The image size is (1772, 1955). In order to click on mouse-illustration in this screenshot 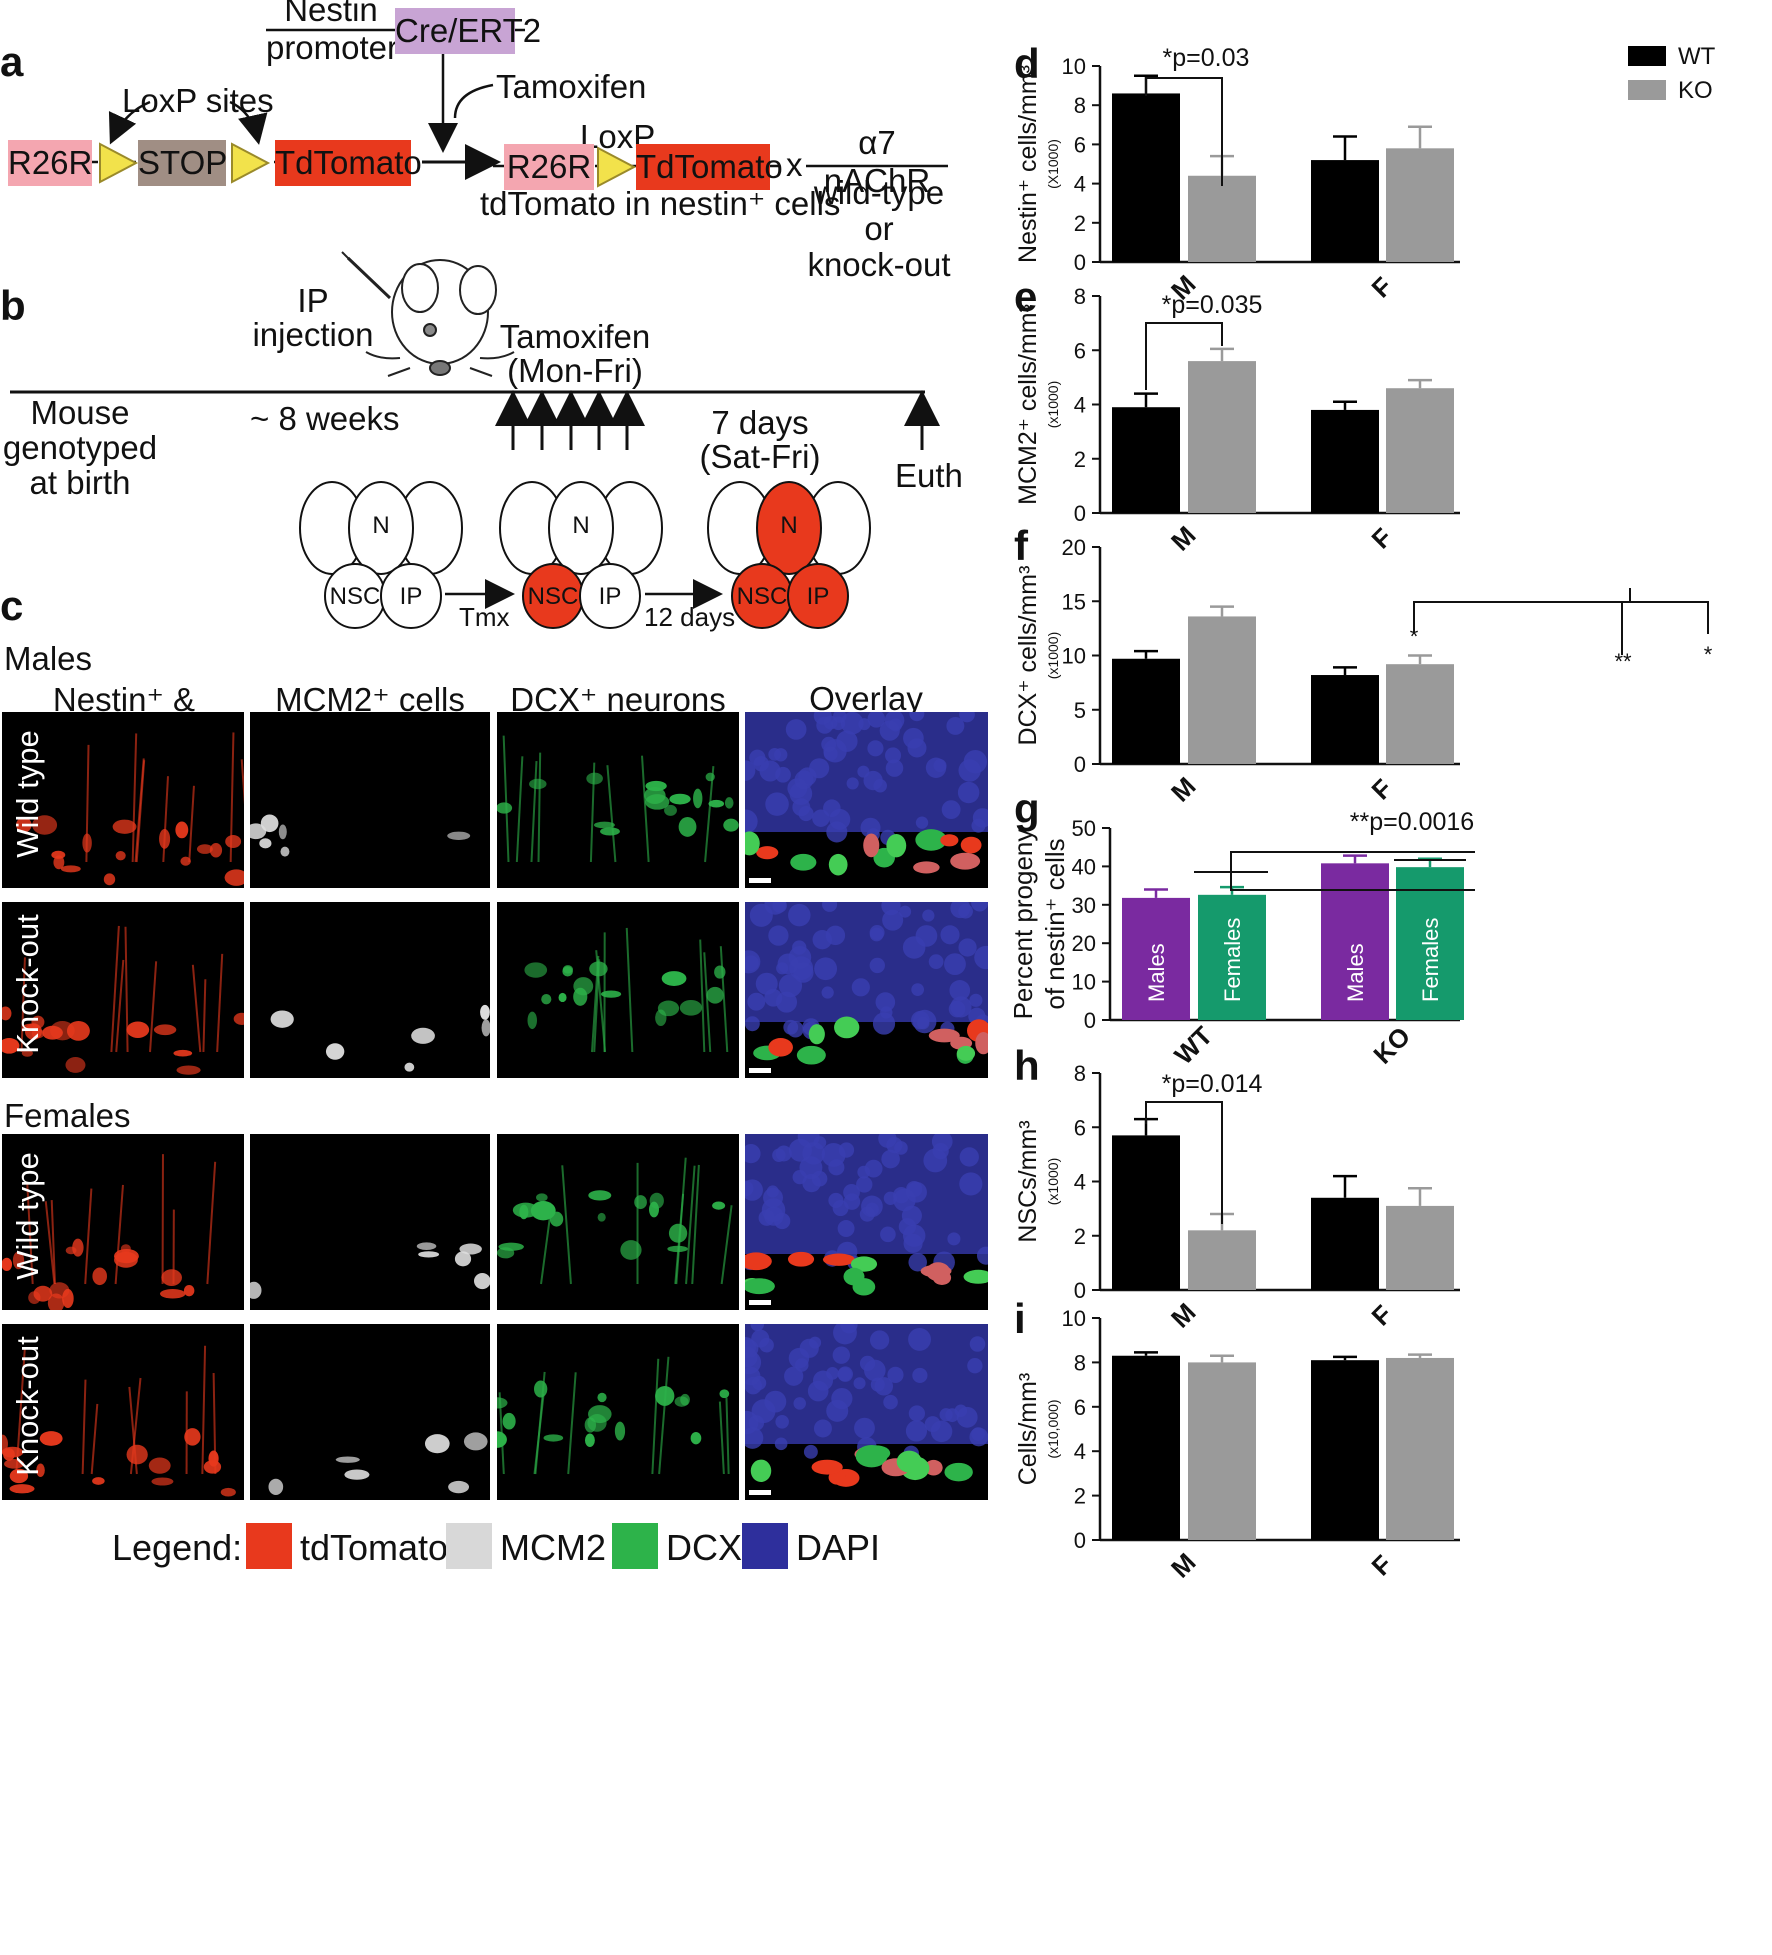, I will do `click(428, 314)`.